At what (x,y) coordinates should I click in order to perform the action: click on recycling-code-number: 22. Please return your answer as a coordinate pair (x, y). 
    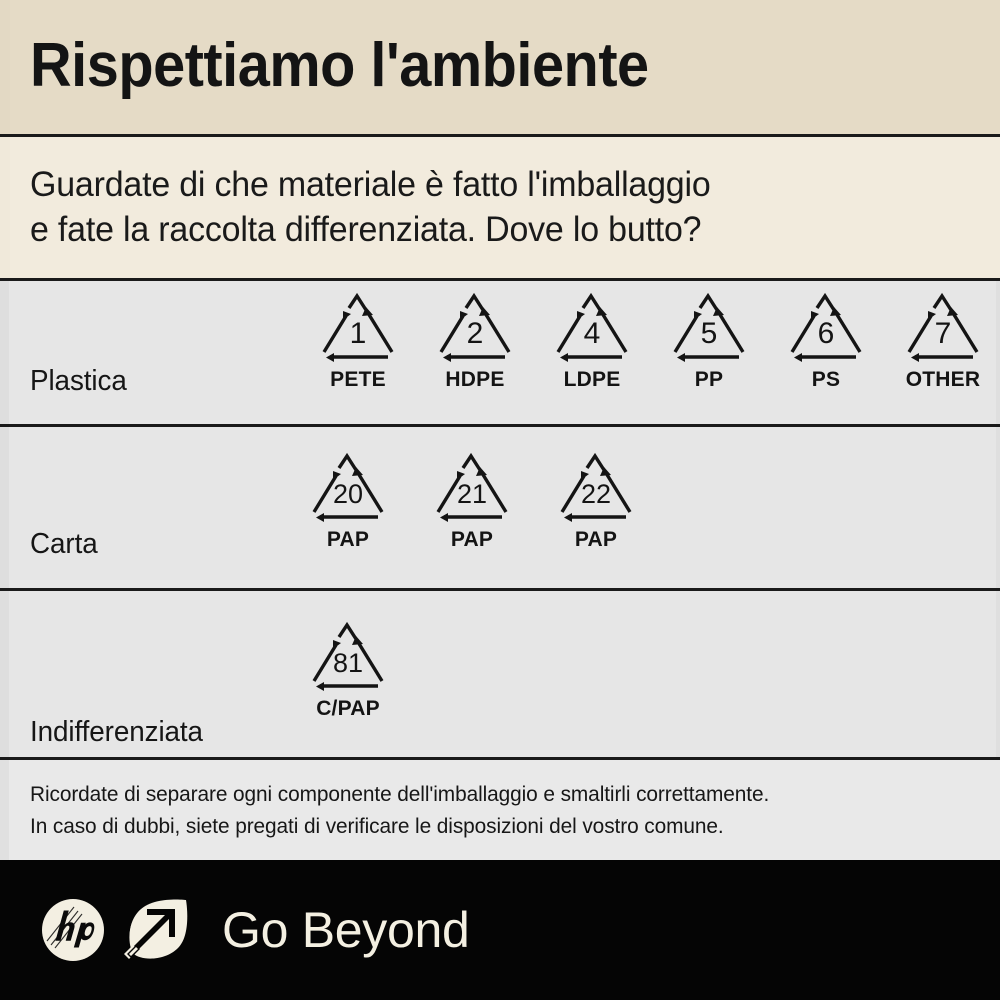
    Looking at the image, I should click on (596, 494).